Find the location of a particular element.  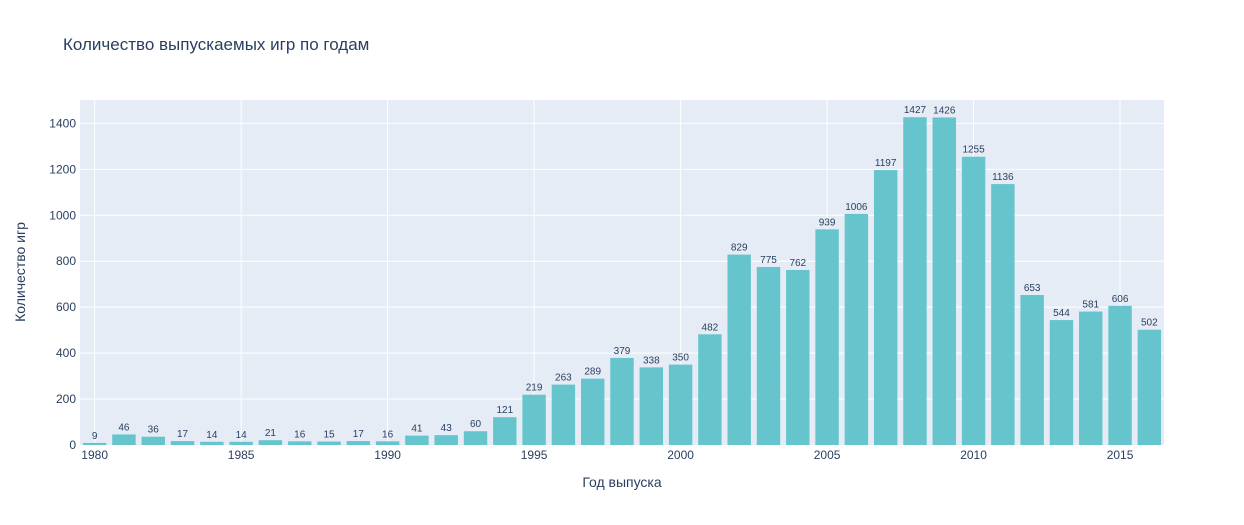

bar-value-label: 1136 is located at coordinates (1003, 177).